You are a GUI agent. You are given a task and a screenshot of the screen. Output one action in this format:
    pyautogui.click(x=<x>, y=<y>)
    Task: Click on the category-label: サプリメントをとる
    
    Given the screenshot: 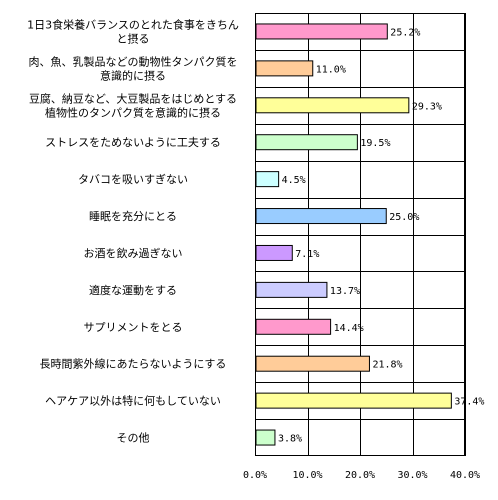 What is the action you would take?
    pyautogui.click(x=133, y=327)
    